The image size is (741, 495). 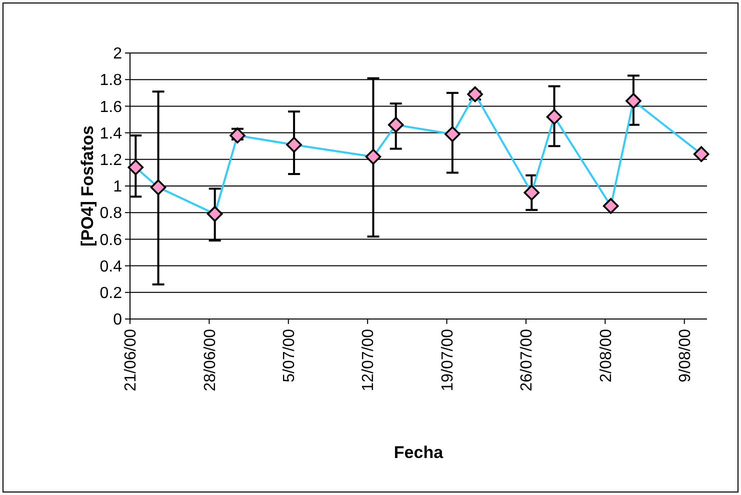 I want to click on x-tick-label: 5/07/00, so click(x=289, y=355).